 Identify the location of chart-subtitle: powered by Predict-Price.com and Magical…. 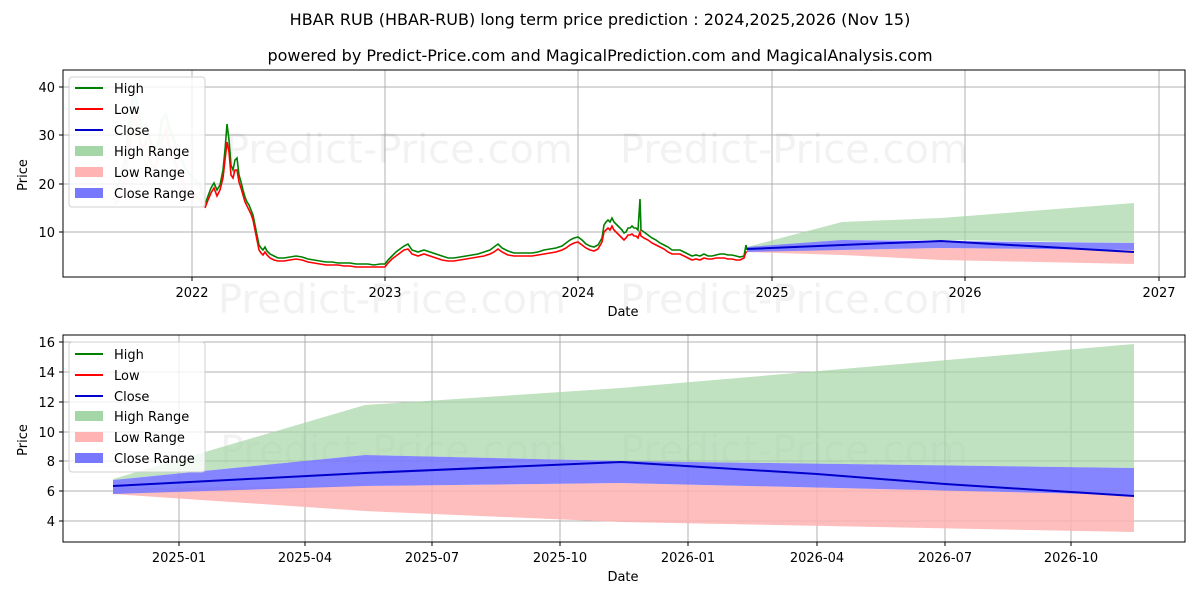
(600, 55).